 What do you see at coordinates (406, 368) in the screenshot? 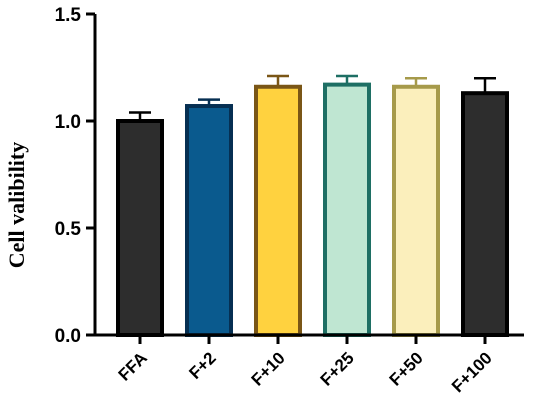
I see `x-tick-label: F+50` at bounding box center [406, 368].